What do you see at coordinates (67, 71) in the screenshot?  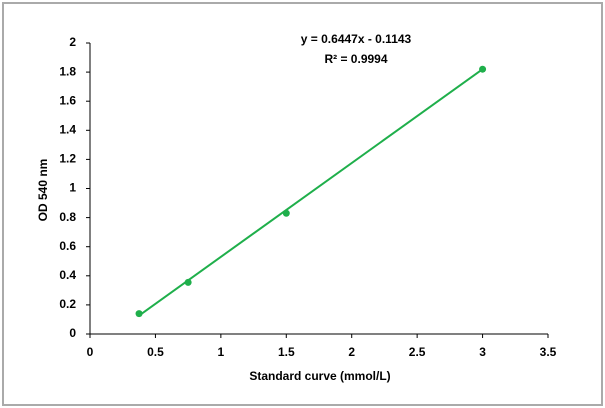 I see `y-tick-label: 1.8` at bounding box center [67, 71].